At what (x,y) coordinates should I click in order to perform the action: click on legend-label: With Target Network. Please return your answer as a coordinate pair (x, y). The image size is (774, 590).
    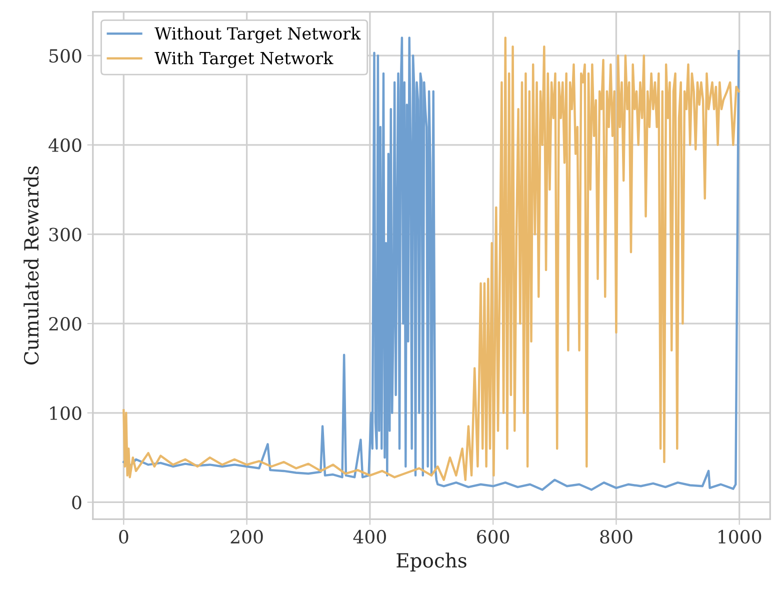
    Looking at the image, I should click on (244, 60).